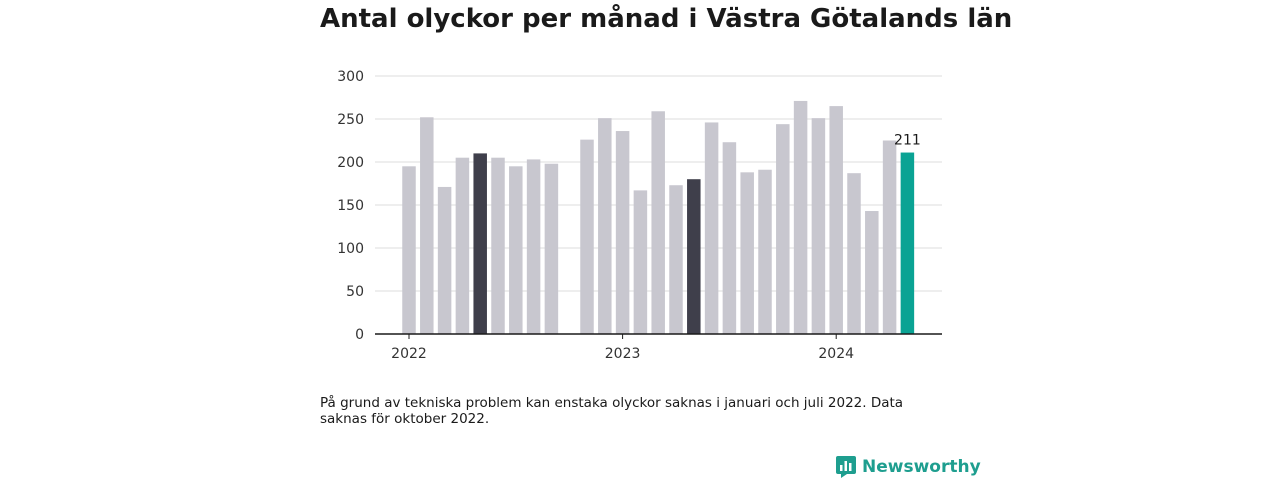 The image size is (1280, 480). Describe the element at coordinates (907, 141) in the screenshot. I see `data-label: 211` at that location.